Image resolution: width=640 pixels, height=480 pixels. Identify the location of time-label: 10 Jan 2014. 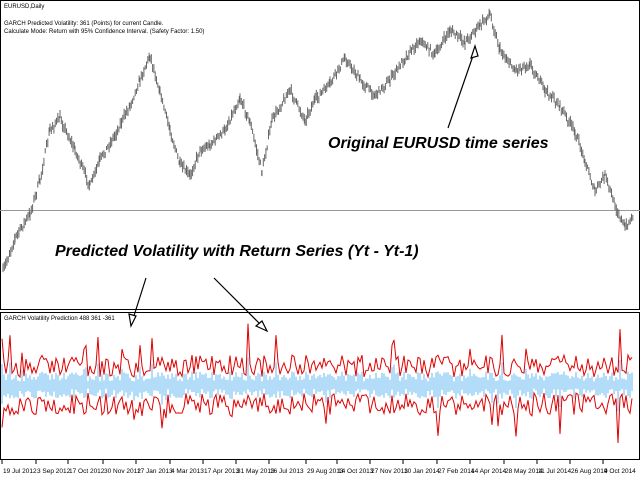
(422, 471).